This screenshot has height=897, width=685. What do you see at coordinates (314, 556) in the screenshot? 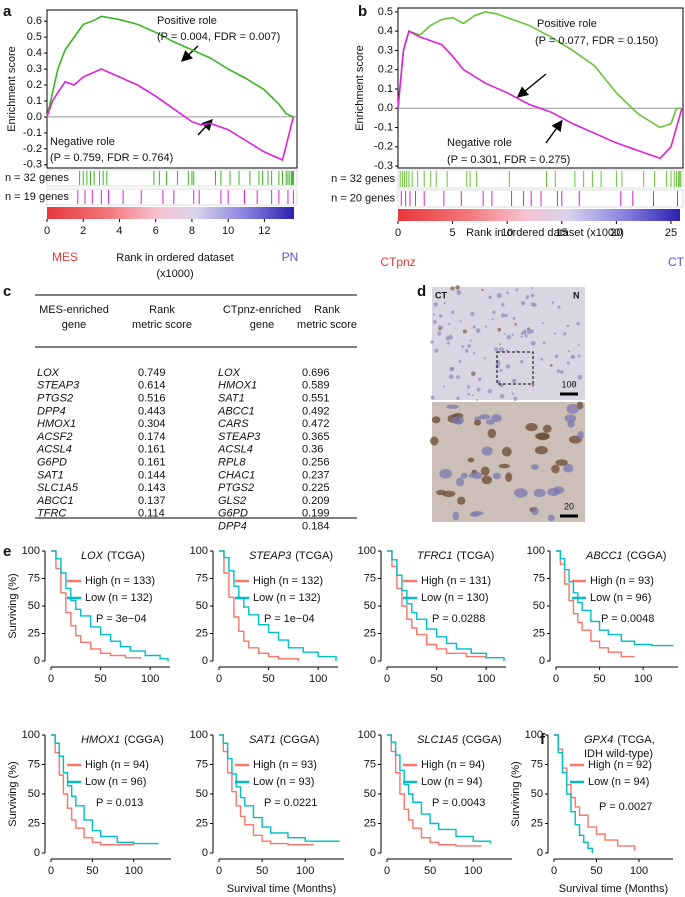
I see `cohort: (TCGA)` at bounding box center [314, 556].